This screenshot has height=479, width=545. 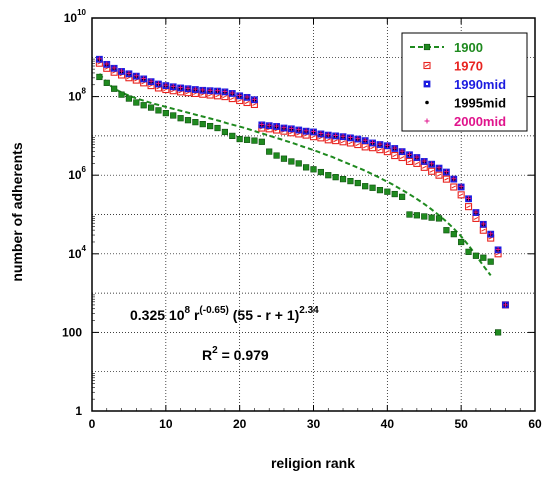 What do you see at coordinates (215, 350) in the screenshot?
I see `r-squared-sup: 2` at bounding box center [215, 350].